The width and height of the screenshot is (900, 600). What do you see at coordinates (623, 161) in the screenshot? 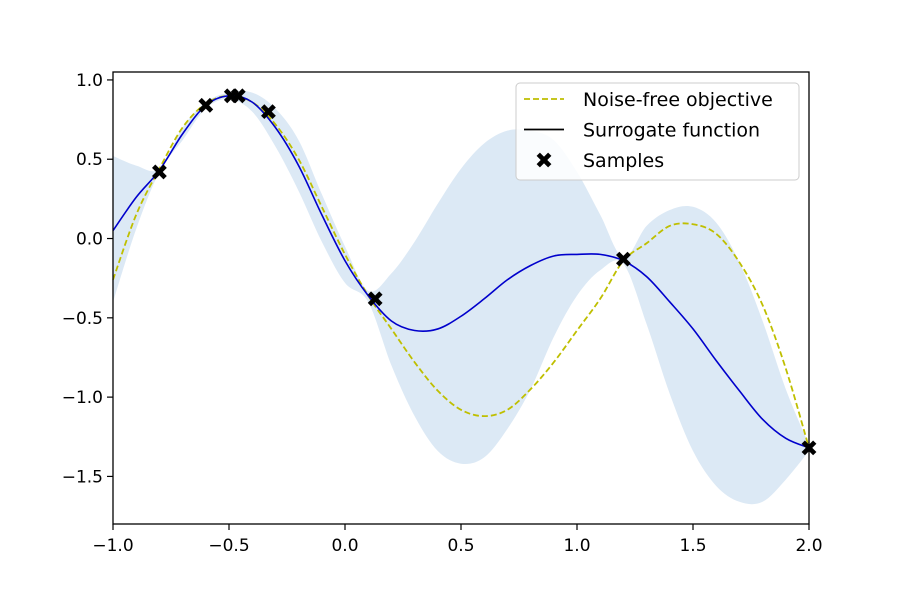
I see `legend-label: Samples` at bounding box center [623, 161].